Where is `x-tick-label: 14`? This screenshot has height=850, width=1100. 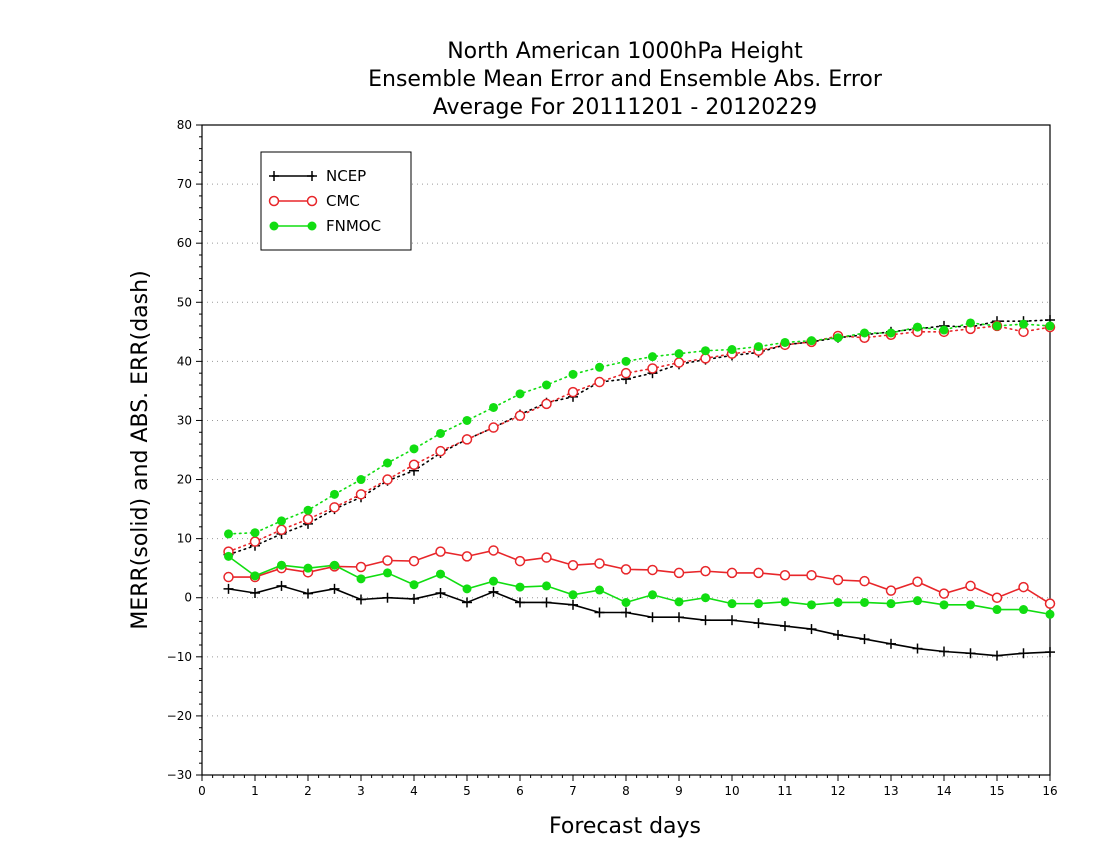 x-tick-label: 14 is located at coordinates (943, 791).